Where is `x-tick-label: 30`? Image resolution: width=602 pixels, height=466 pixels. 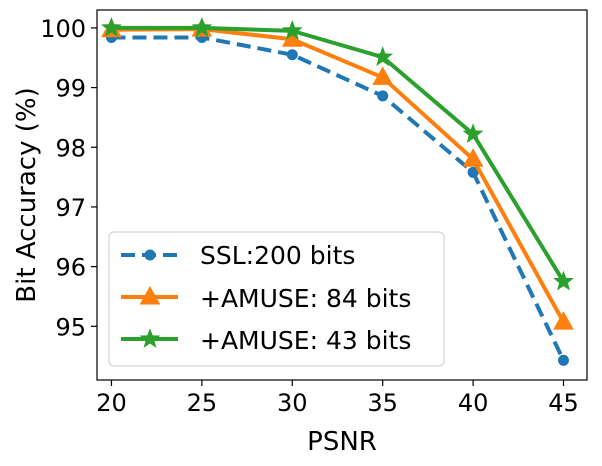
x-tick-label: 30 is located at coordinates (292, 403).